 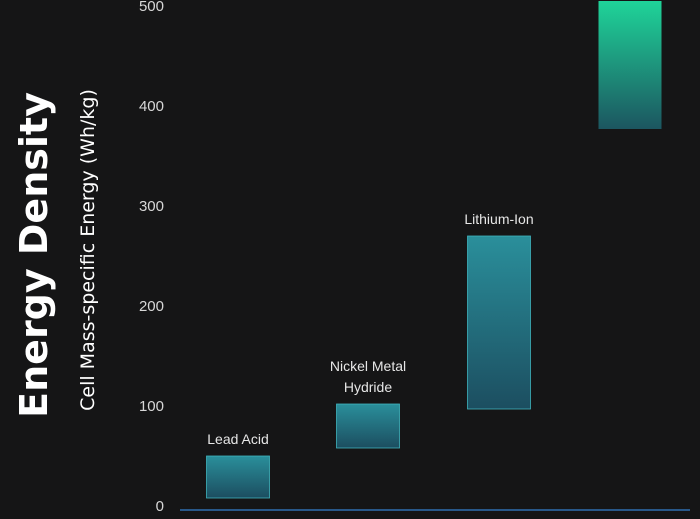 What do you see at coordinates (238, 477) in the screenshot?
I see `bar-lead-acid` at bounding box center [238, 477].